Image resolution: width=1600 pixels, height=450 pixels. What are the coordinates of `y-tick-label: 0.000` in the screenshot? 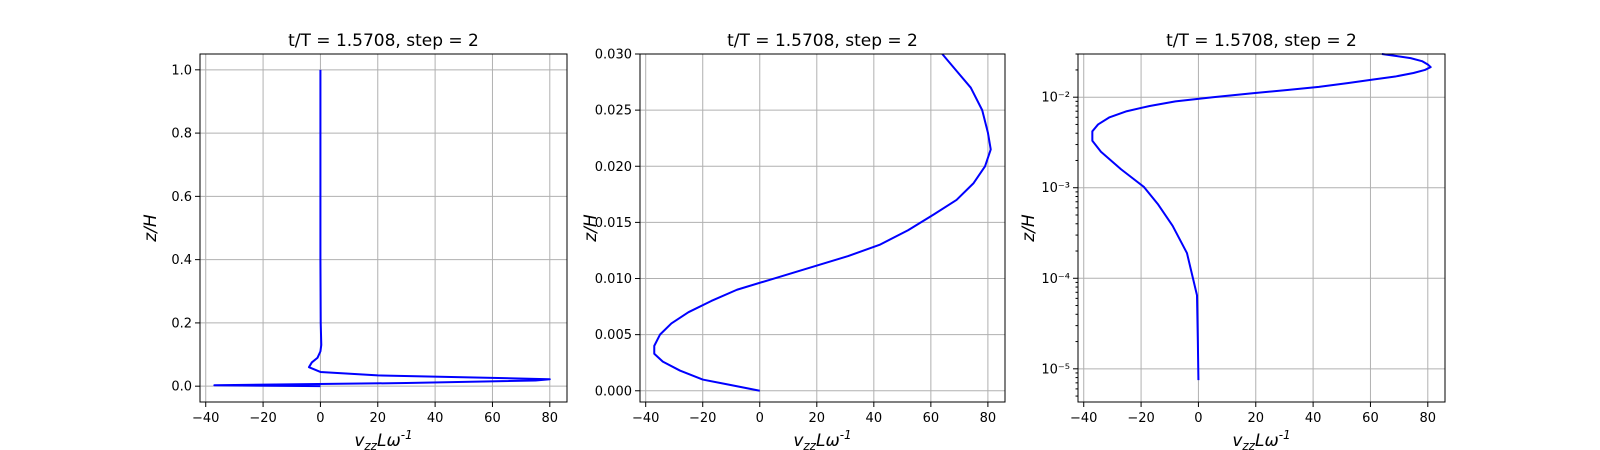 It's located at (613, 391).